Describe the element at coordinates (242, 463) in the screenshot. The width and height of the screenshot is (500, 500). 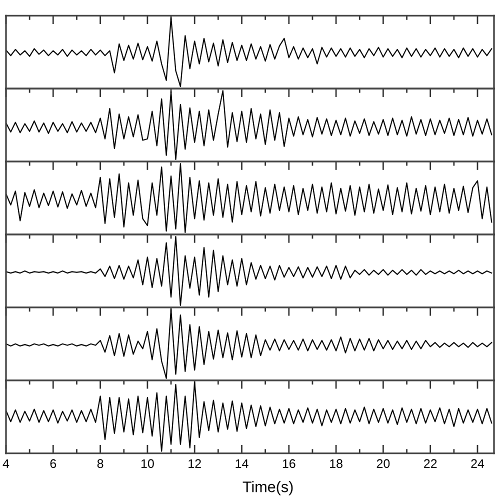
I see `x-tick-label: 14` at that location.